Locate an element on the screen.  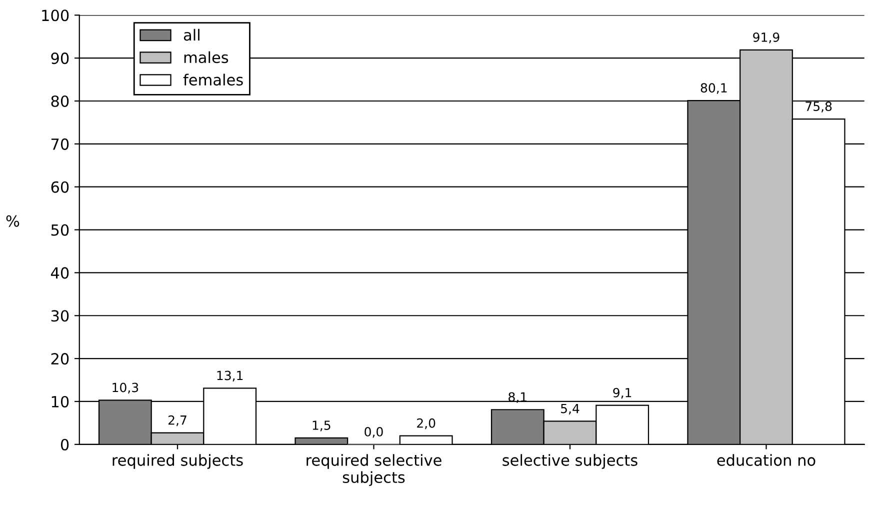
y-tick-label: 0 is located at coordinates (64, 444).